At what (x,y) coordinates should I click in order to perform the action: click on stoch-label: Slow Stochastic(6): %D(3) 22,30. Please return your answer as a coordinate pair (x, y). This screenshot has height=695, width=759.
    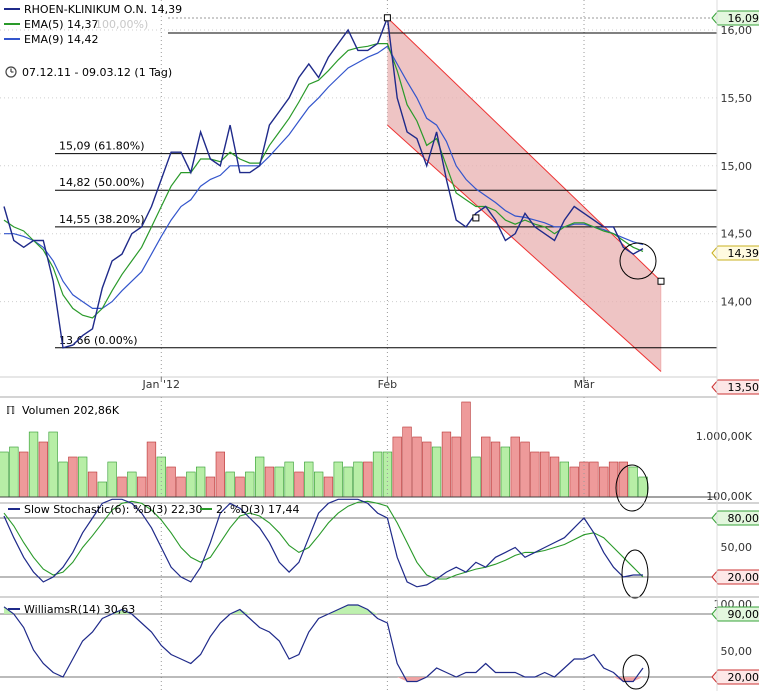
    Looking at the image, I should click on (113, 509).